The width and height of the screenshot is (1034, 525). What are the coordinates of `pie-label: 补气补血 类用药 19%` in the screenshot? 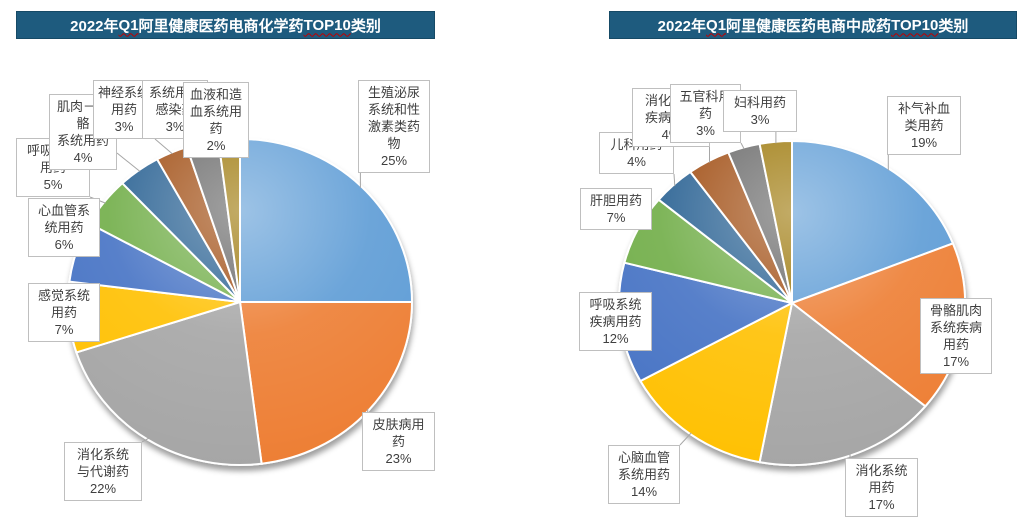 It's located at (924, 125).